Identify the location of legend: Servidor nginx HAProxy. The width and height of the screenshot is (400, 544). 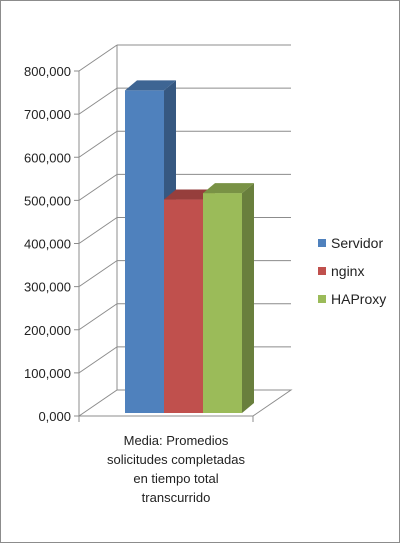
(352, 271).